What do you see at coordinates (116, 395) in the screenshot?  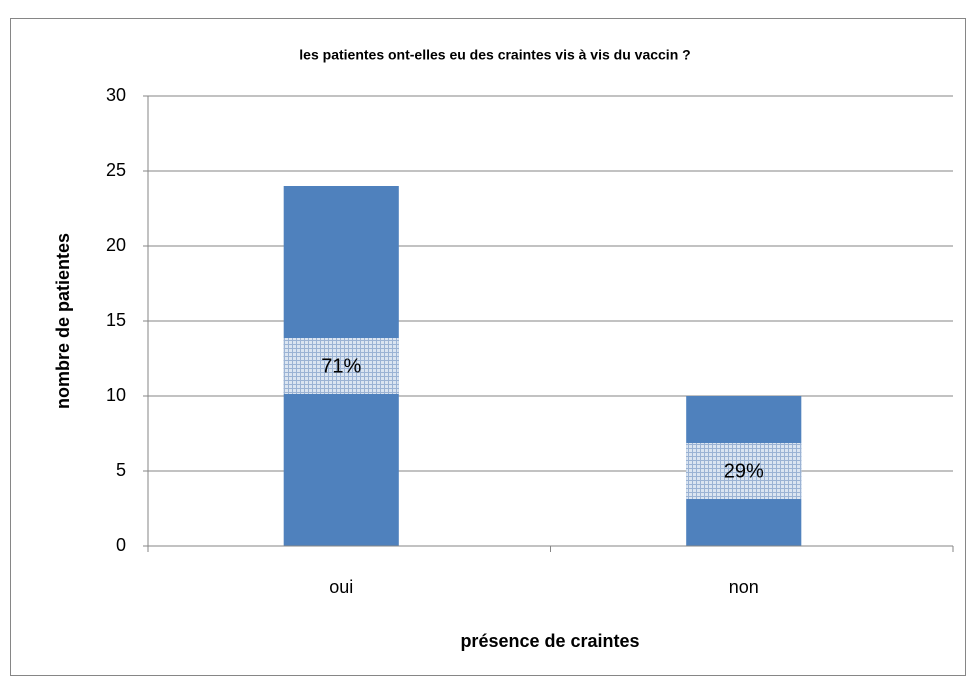 I see `y-tick-label: 10` at bounding box center [116, 395].